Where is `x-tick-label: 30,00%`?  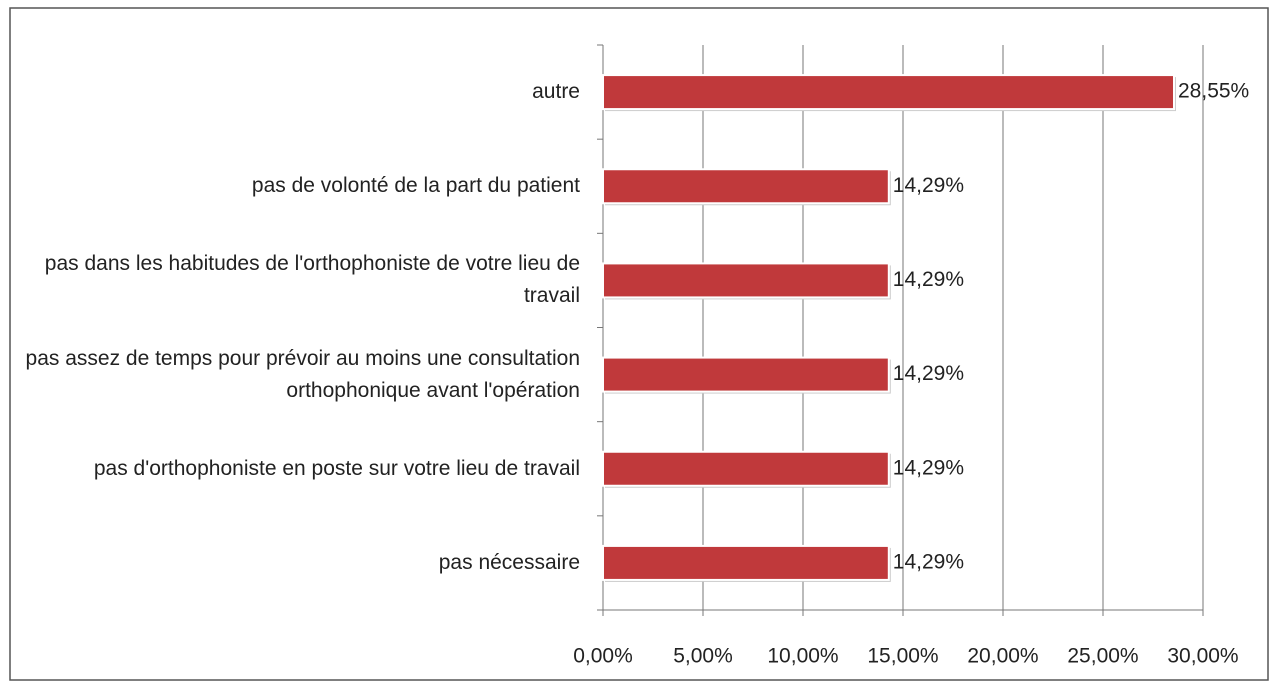 x-tick-label: 30,00% is located at coordinates (1202, 656).